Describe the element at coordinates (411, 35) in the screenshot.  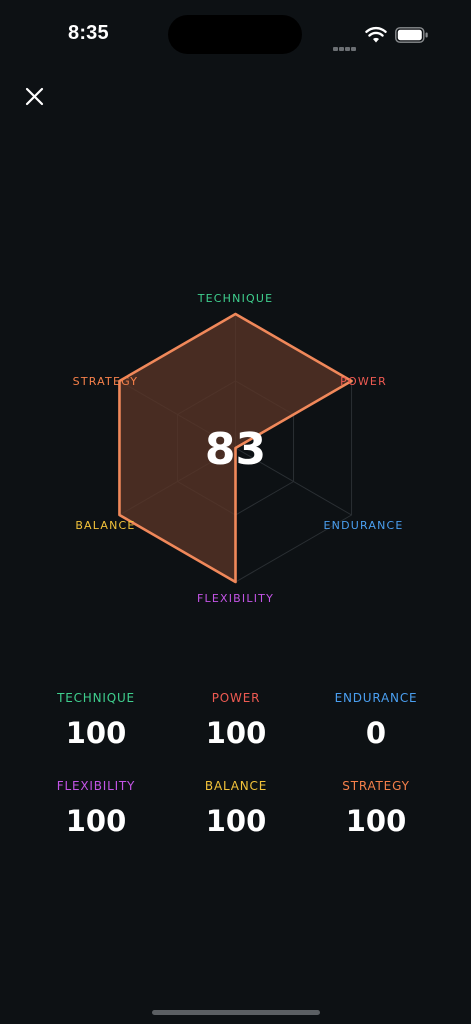
I see `battery-icon` at that location.